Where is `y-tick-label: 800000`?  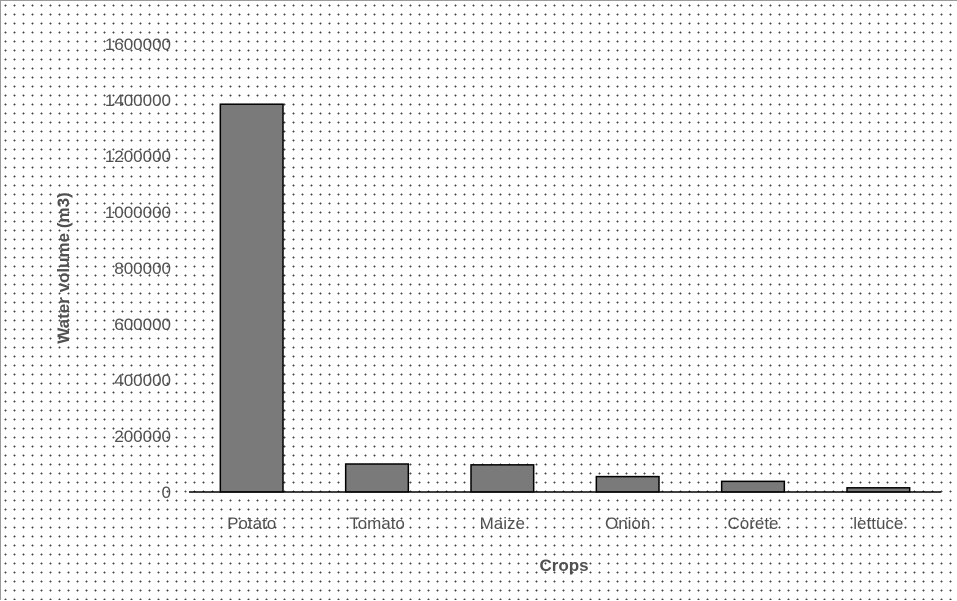 y-tick-label: 800000 is located at coordinates (142, 268).